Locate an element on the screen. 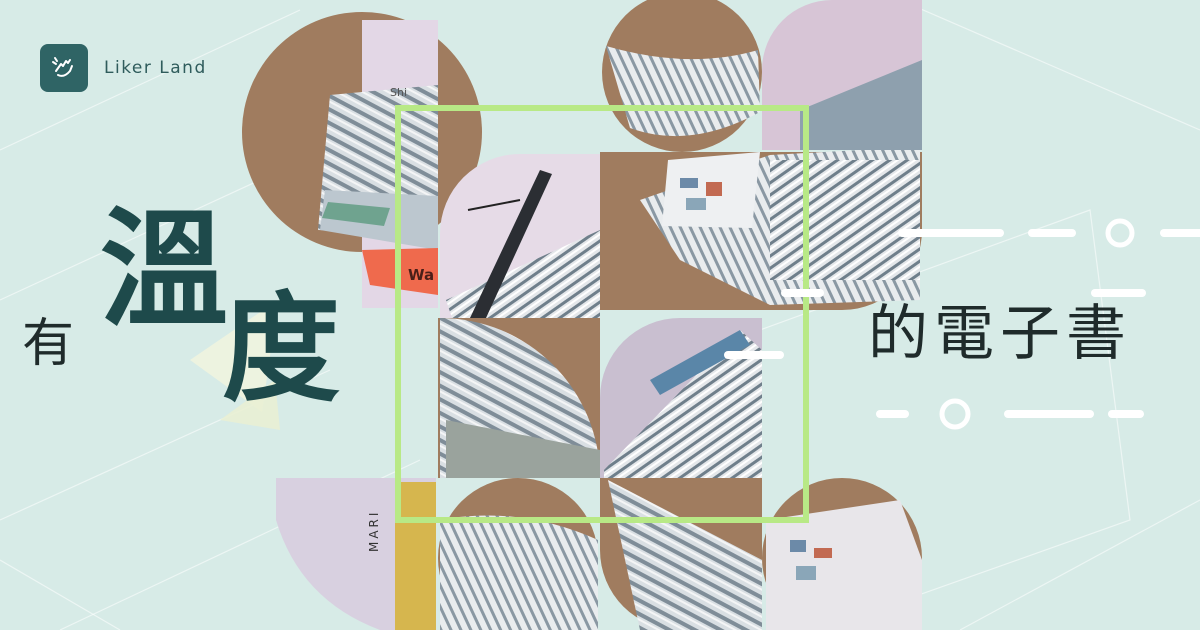  photo-block-right is located at coordinates (761, 230).